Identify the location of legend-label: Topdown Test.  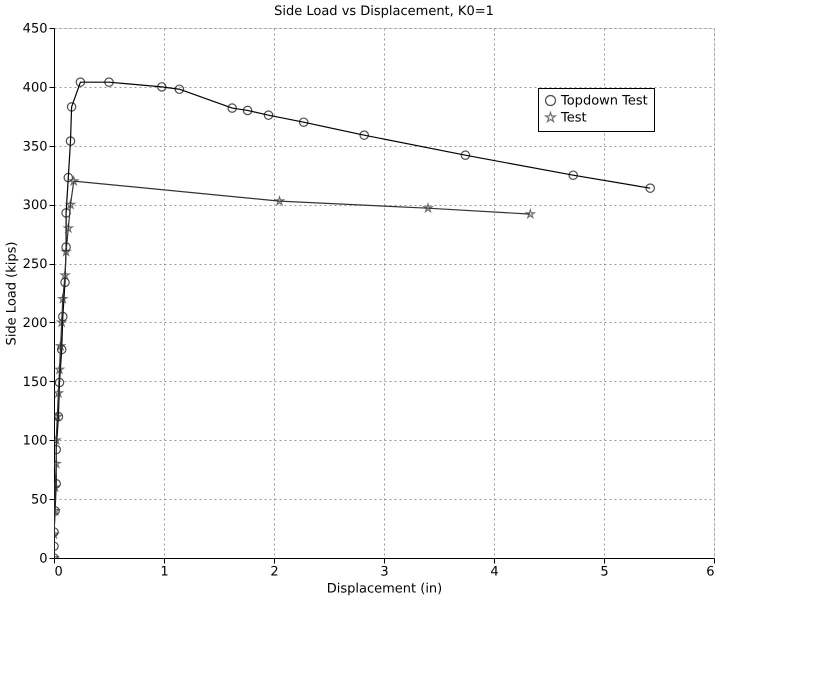
(604, 101).